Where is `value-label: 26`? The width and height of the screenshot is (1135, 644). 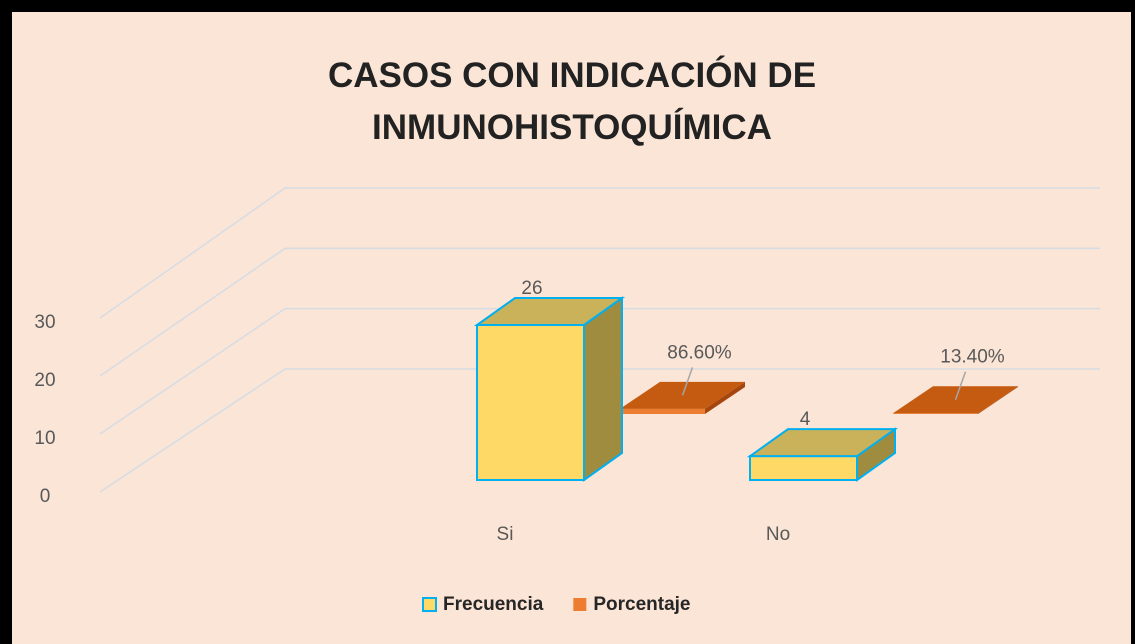
value-label: 26 is located at coordinates (531, 288).